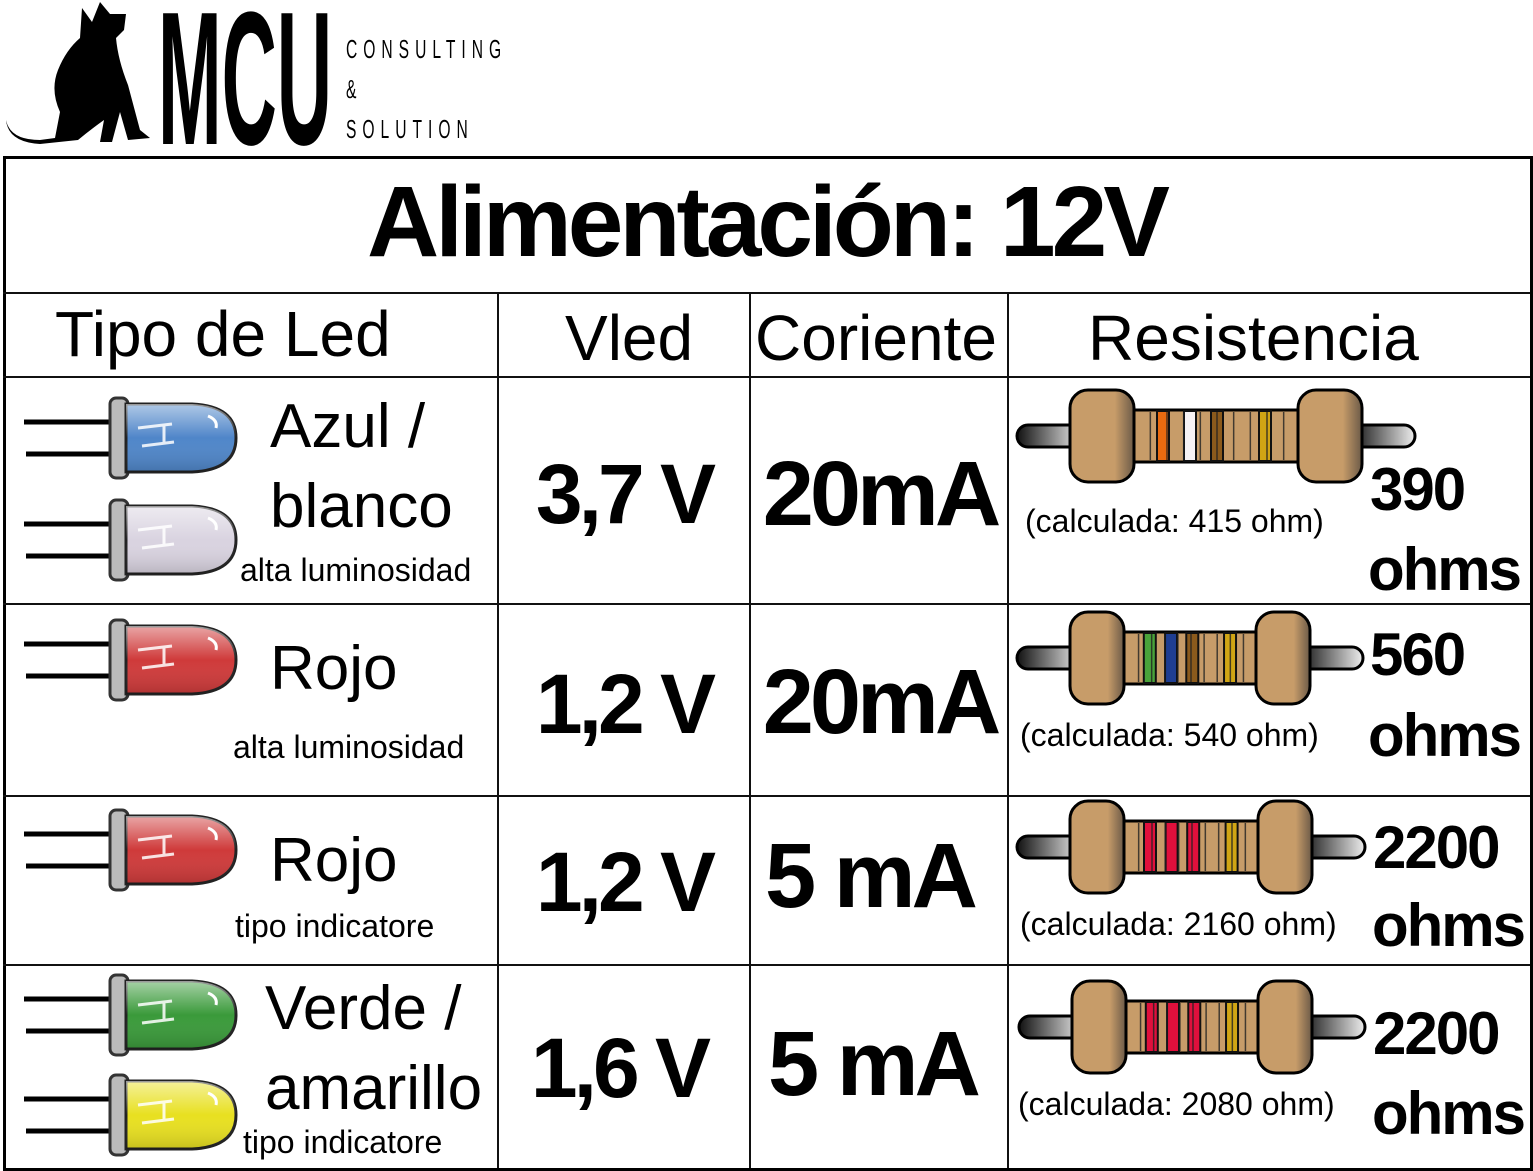 The image size is (1533, 1171). What do you see at coordinates (876, 338) in the screenshot?
I see `header-current: Coriente` at bounding box center [876, 338].